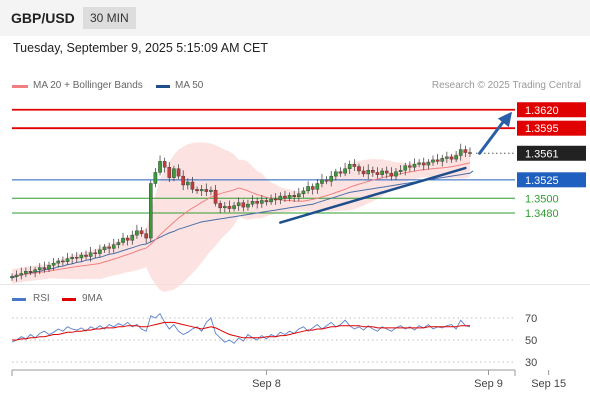  What do you see at coordinates (109, 18) in the screenshot?
I see `timeframe-button: 30 MIN` at bounding box center [109, 18].